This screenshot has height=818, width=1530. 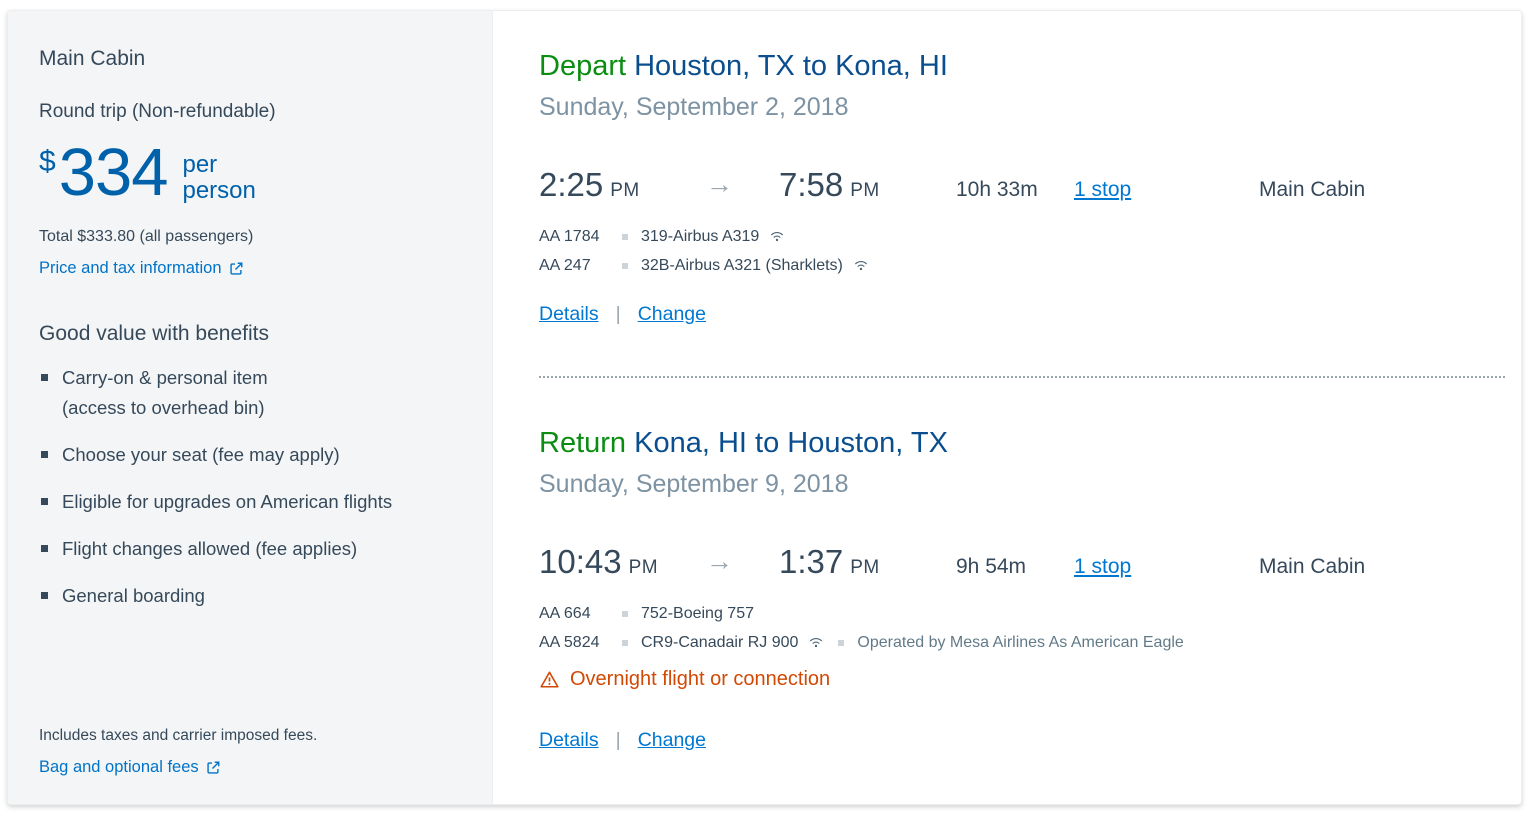 I want to click on price-amount: 334, so click(x=113, y=172).